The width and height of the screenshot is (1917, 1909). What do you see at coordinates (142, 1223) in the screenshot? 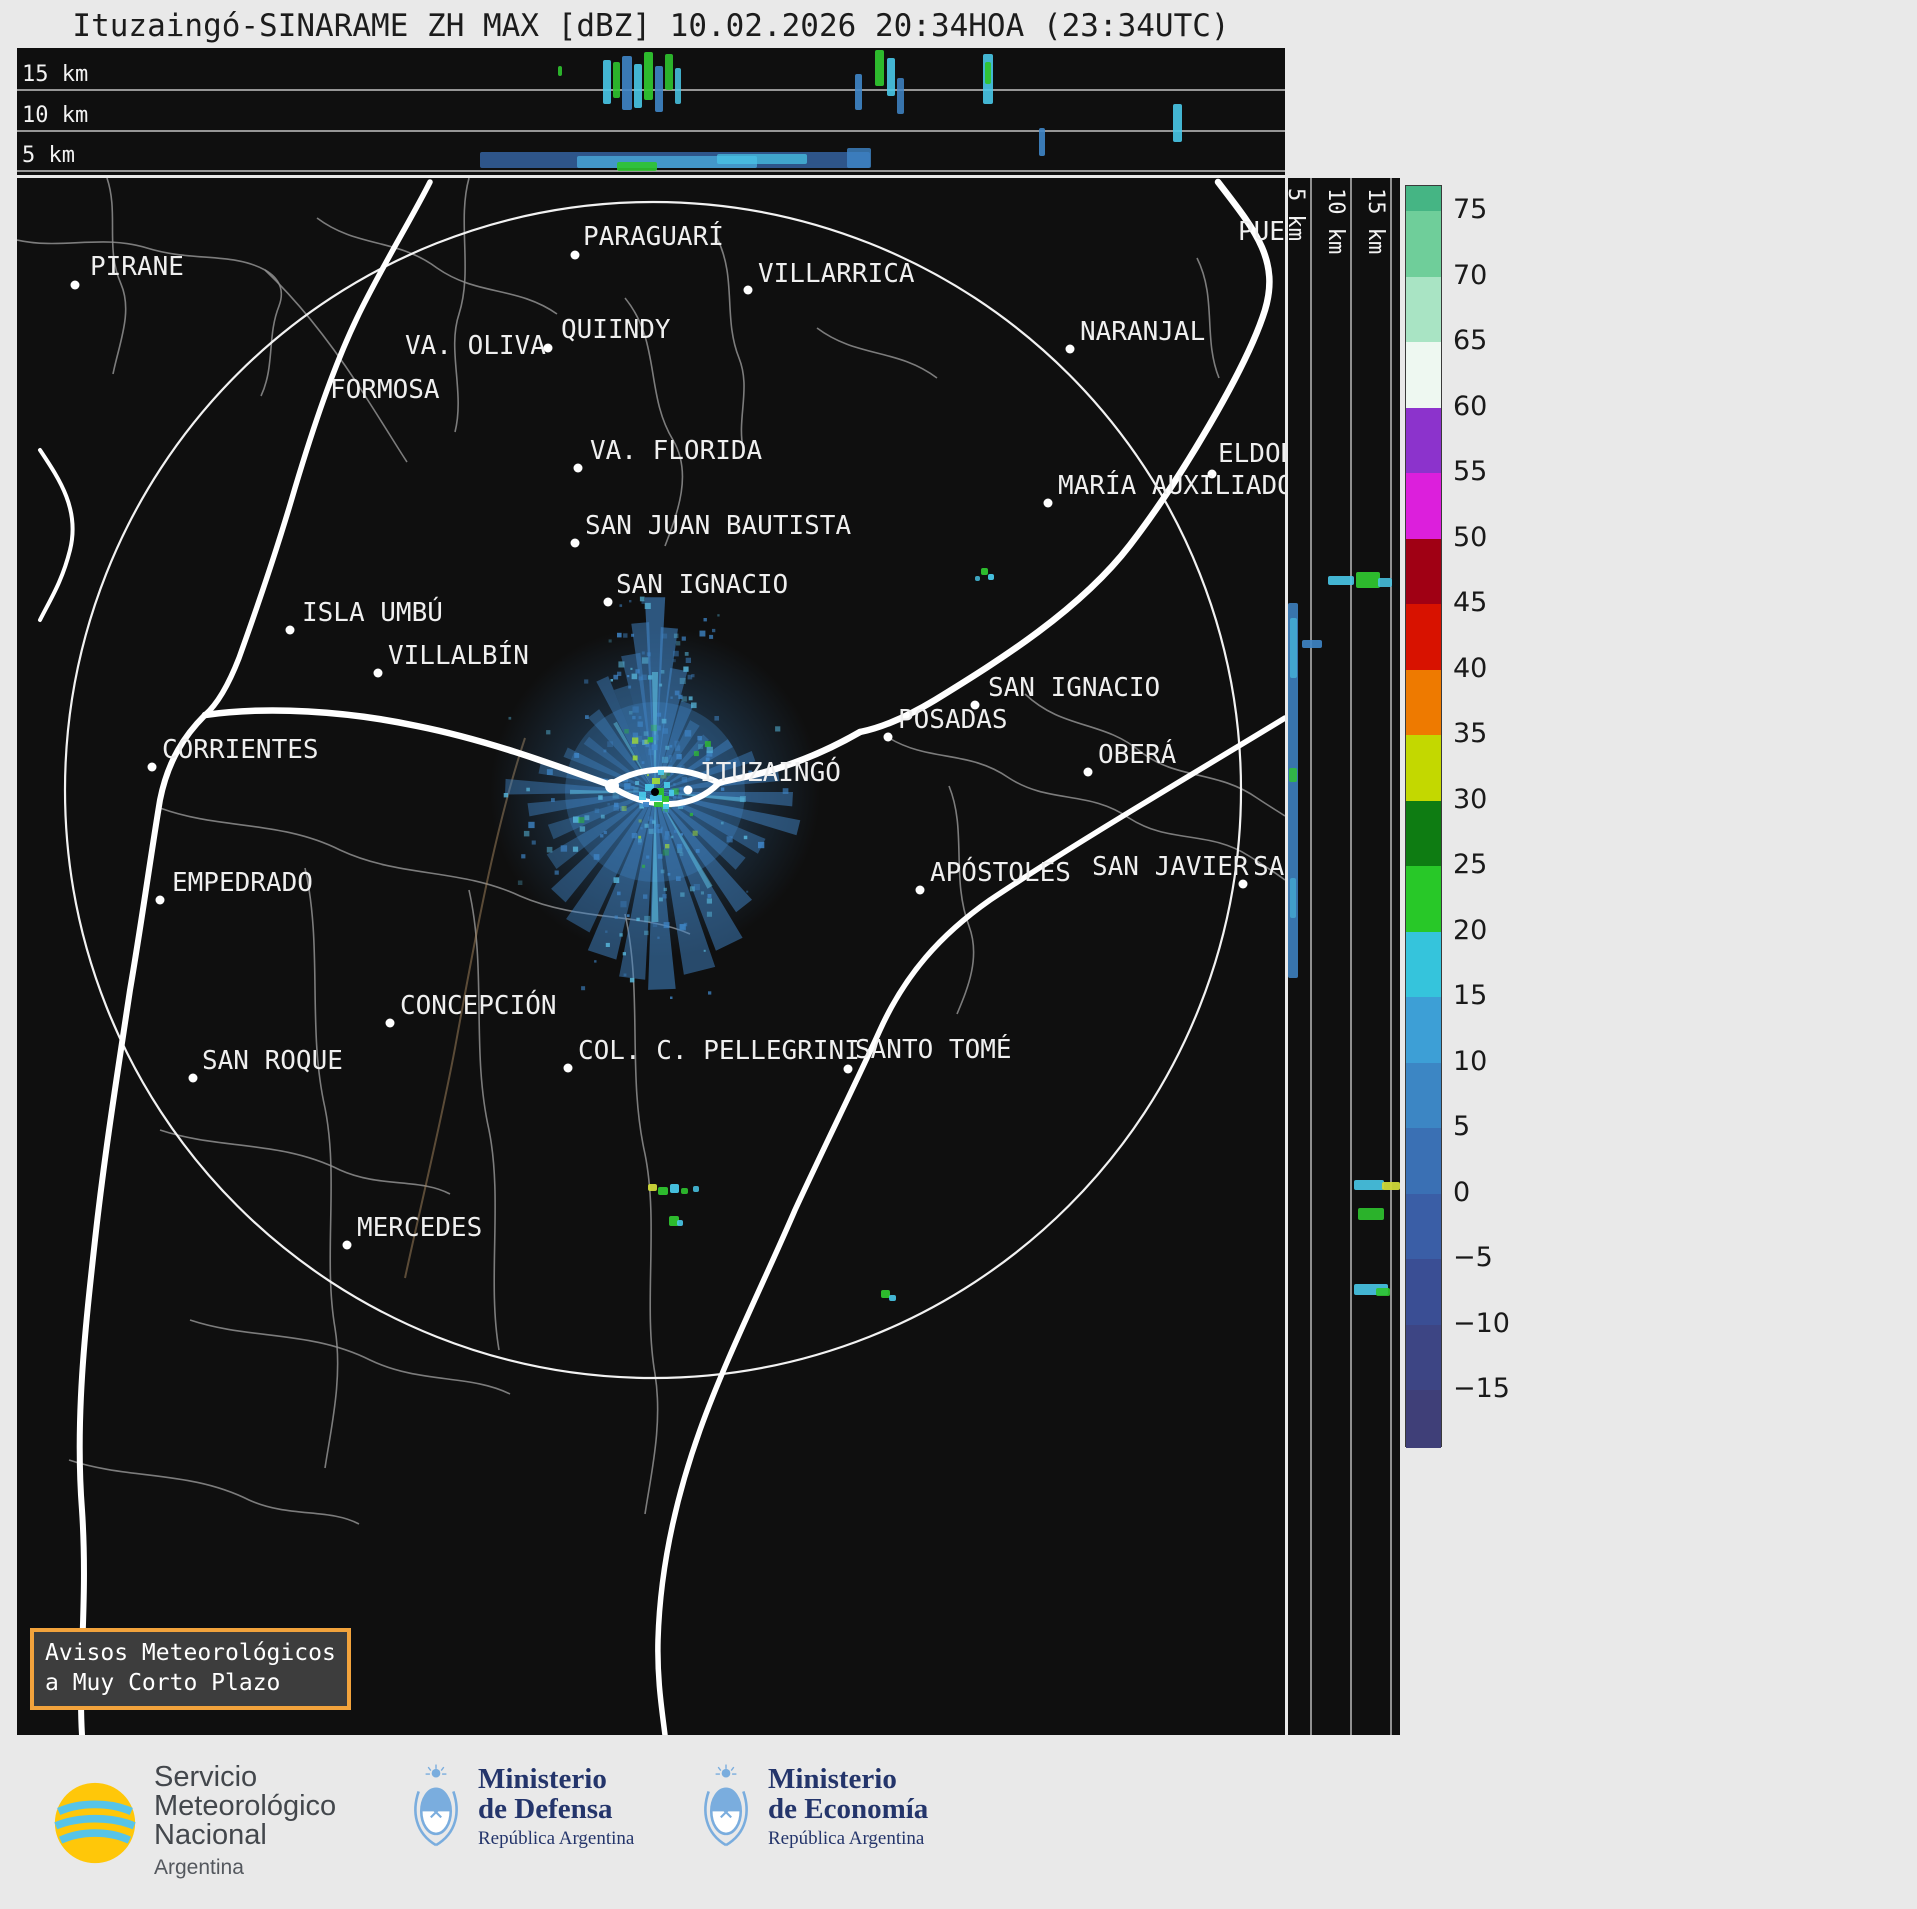
I see `river-path` at bounding box center [142, 1223].